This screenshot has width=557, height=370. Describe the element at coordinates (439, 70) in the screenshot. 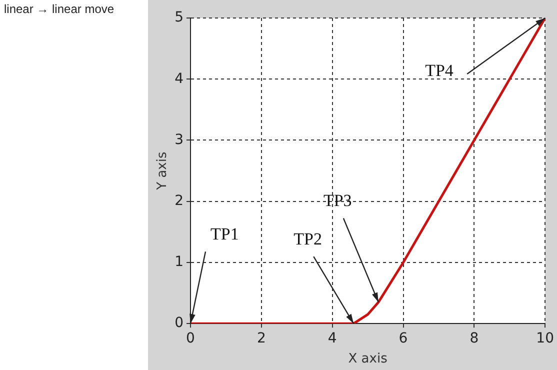

I see `annotation: TP4` at that location.